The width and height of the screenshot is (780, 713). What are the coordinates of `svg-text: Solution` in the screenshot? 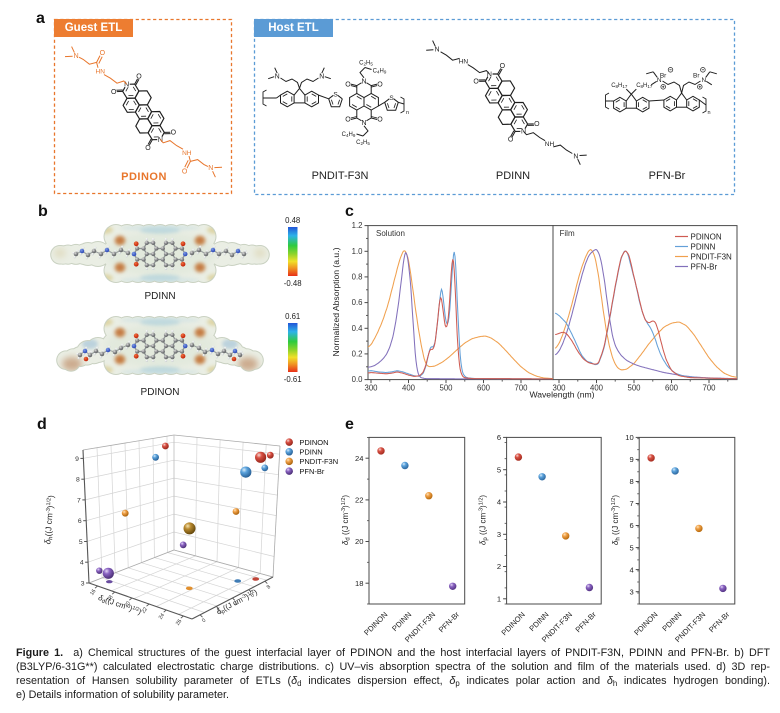 It's located at (390, 233).